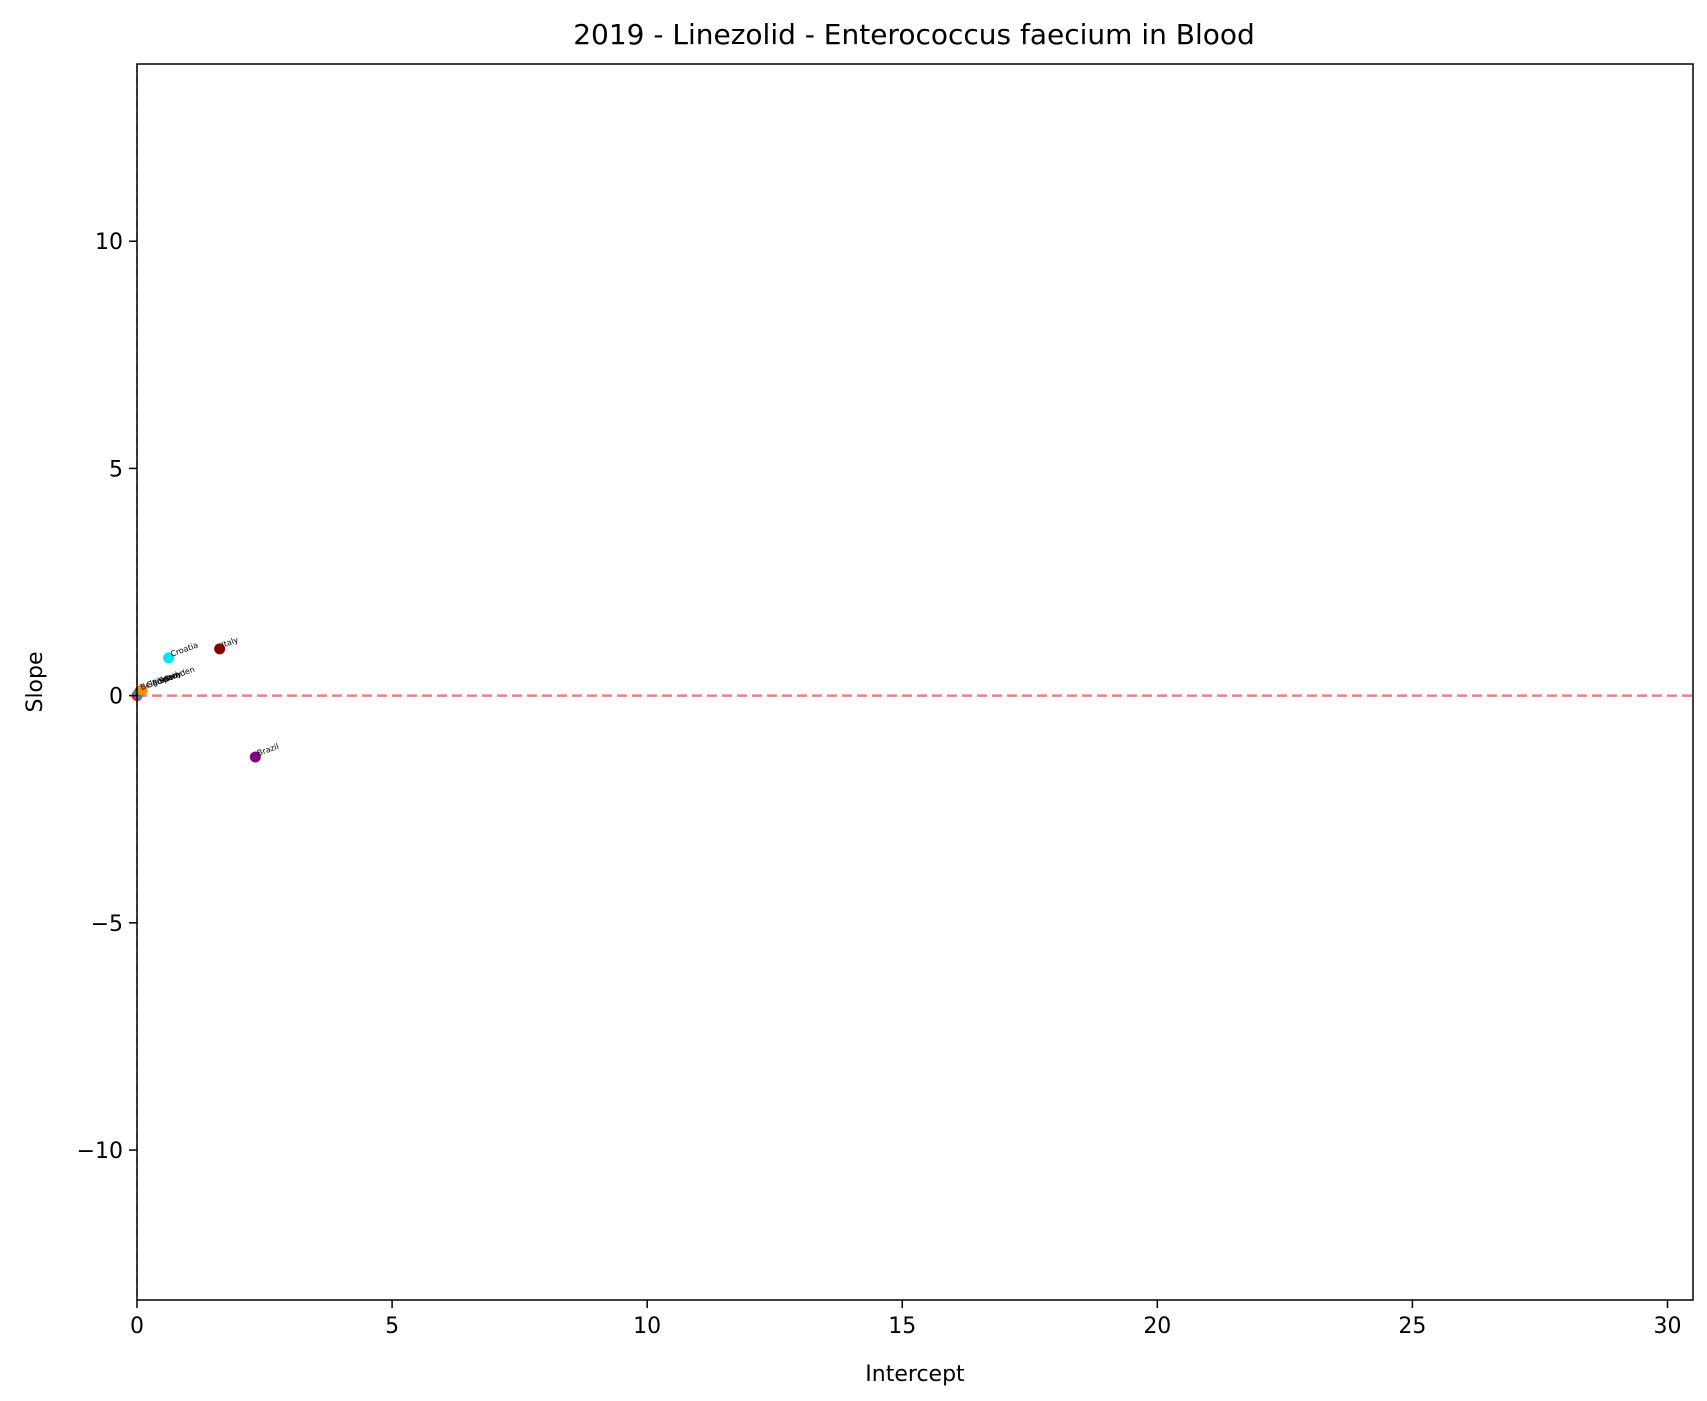 This screenshot has height=1401, width=1707. I want to click on y-tick-label: −5, so click(107, 924).